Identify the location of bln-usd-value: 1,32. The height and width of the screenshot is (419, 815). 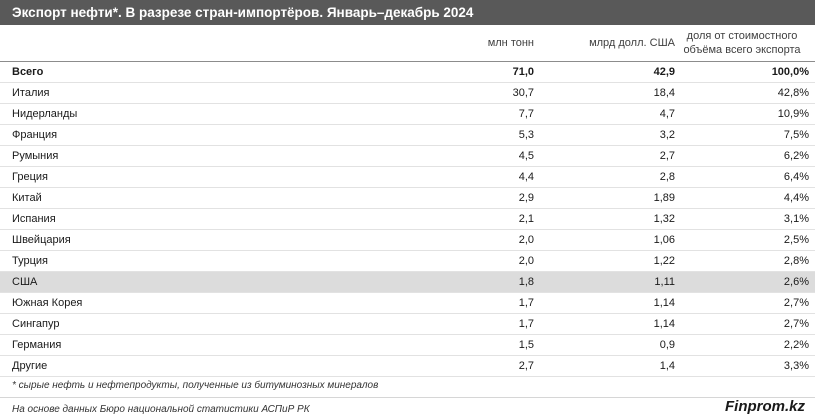
(664, 219).